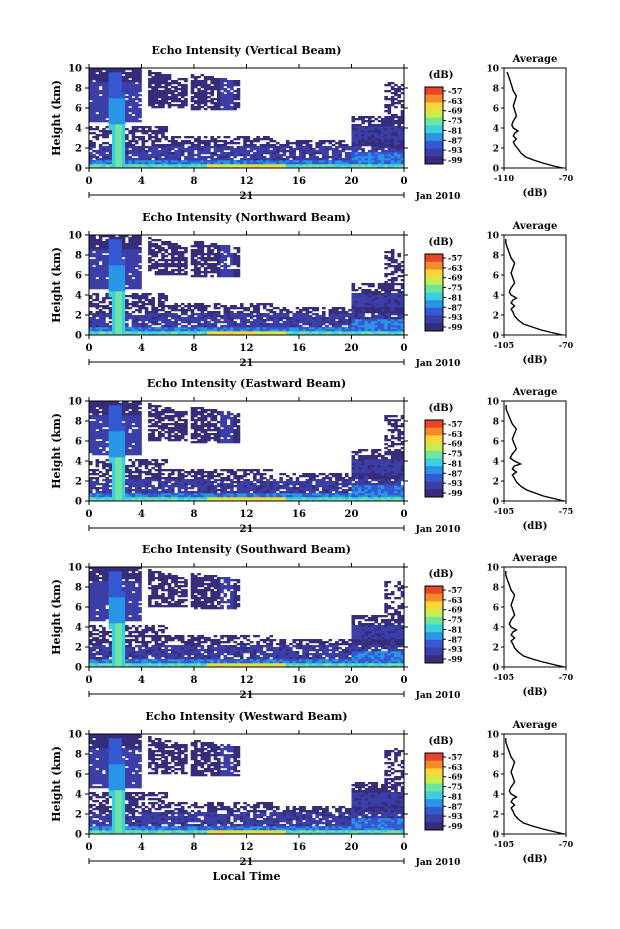 The height and width of the screenshot is (929, 620). What do you see at coordinates (496, 277) in the screenshot?
I see `profile-y-tick-label: 6` at bounding box center [496, 277].